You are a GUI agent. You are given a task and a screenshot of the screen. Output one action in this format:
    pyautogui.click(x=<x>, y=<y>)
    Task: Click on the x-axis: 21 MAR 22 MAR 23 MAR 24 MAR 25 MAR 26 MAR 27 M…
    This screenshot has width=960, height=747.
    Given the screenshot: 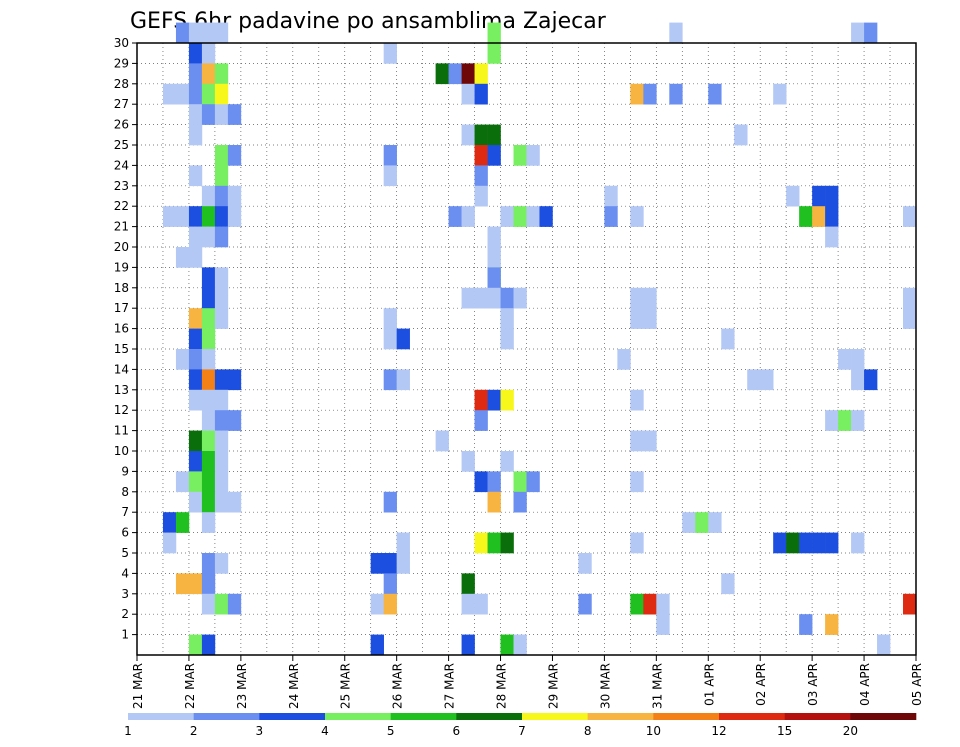 What is the action you would take?
    pyautogui.click(x=527, y=682)
    